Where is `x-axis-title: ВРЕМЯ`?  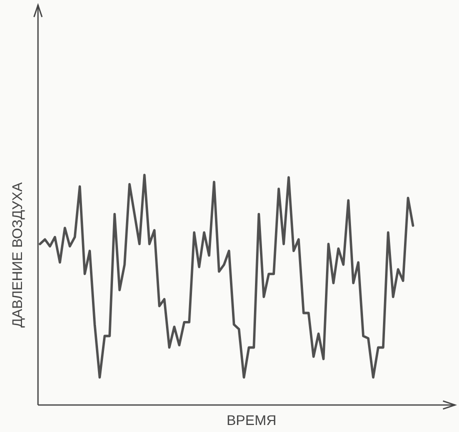
x-axis-title: ВРЕМЯ is located at coordinates (251, 420).